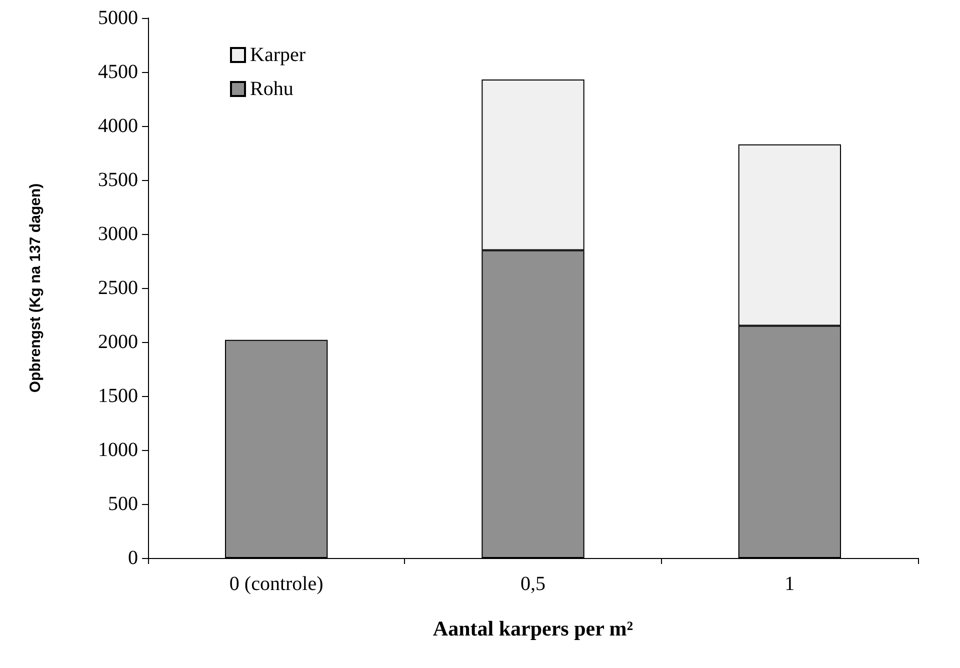  I want to click on x-tick-label: 0 (controle), so click(276, 584).